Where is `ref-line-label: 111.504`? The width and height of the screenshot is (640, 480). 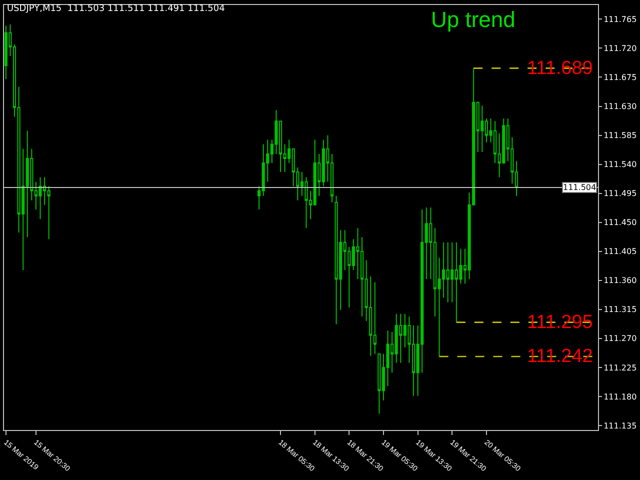
ref-line-label: 111.504 is located at coordinates (579, 187).